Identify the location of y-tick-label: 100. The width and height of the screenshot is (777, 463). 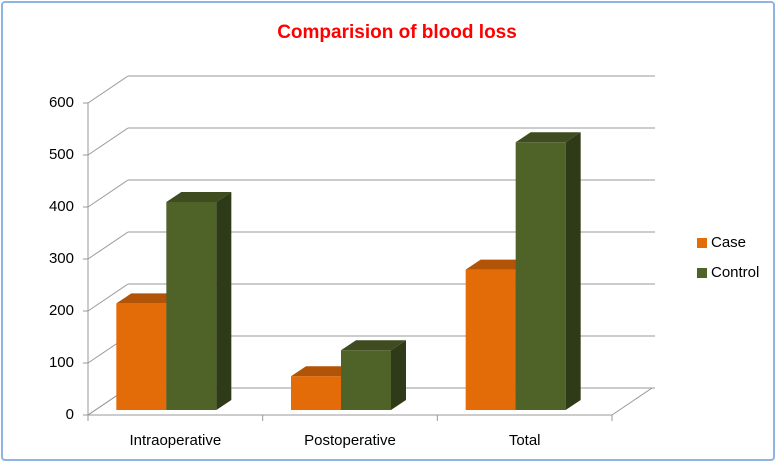
(61, 362).